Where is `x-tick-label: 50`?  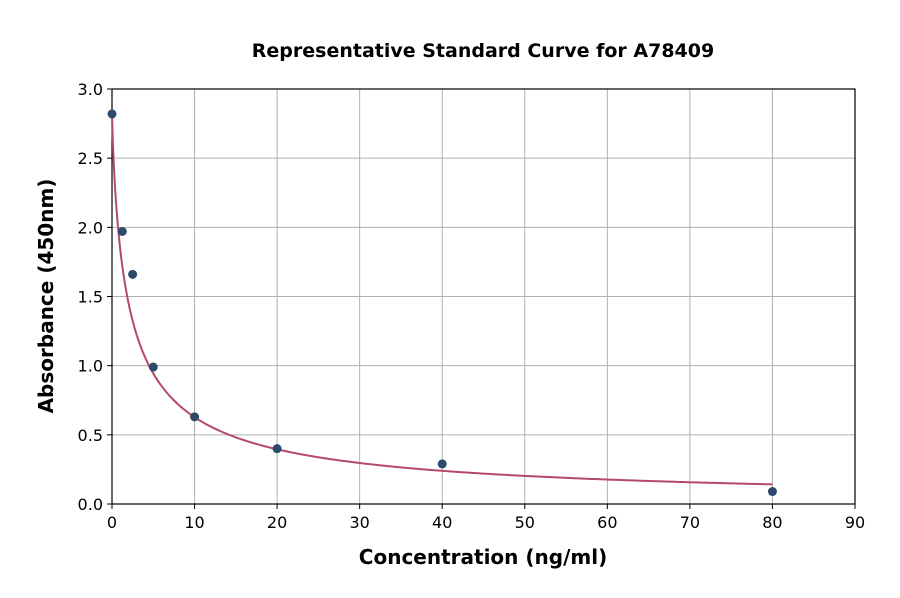 x-tick-label: 50 is located at coordinates (525, 522).